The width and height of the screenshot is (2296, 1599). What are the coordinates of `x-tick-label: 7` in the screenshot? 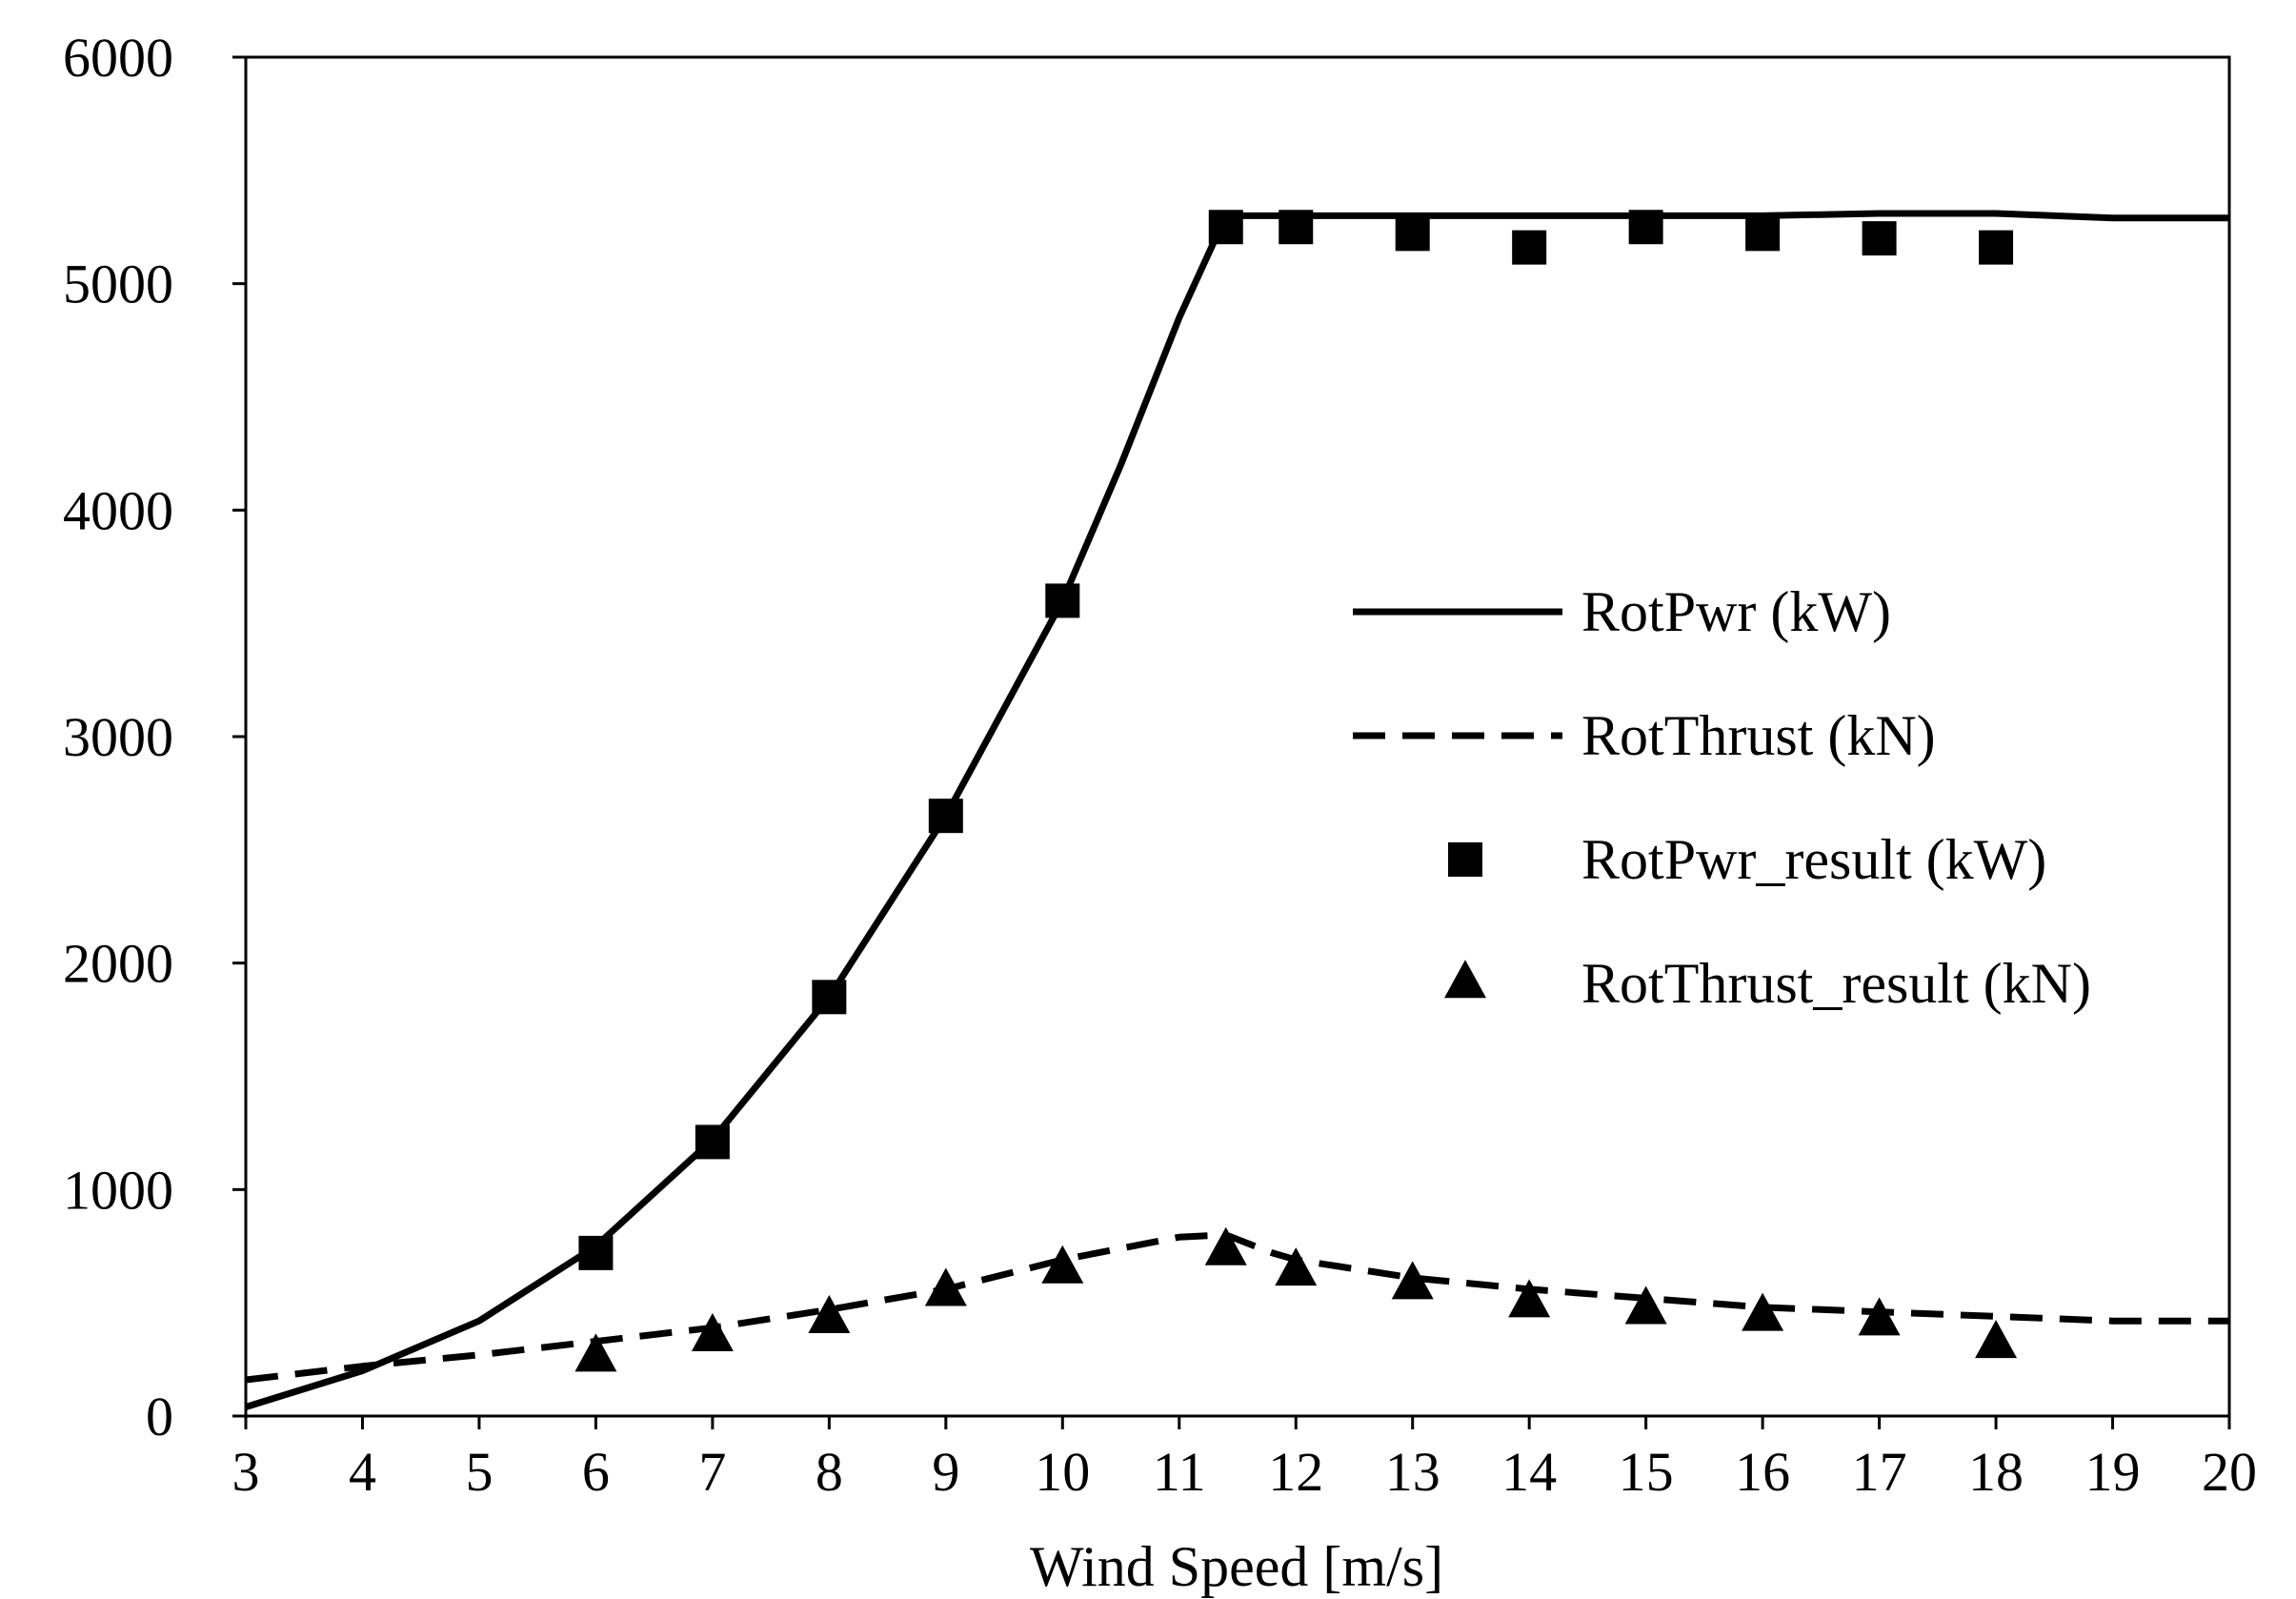 It's located at (712, 1472).